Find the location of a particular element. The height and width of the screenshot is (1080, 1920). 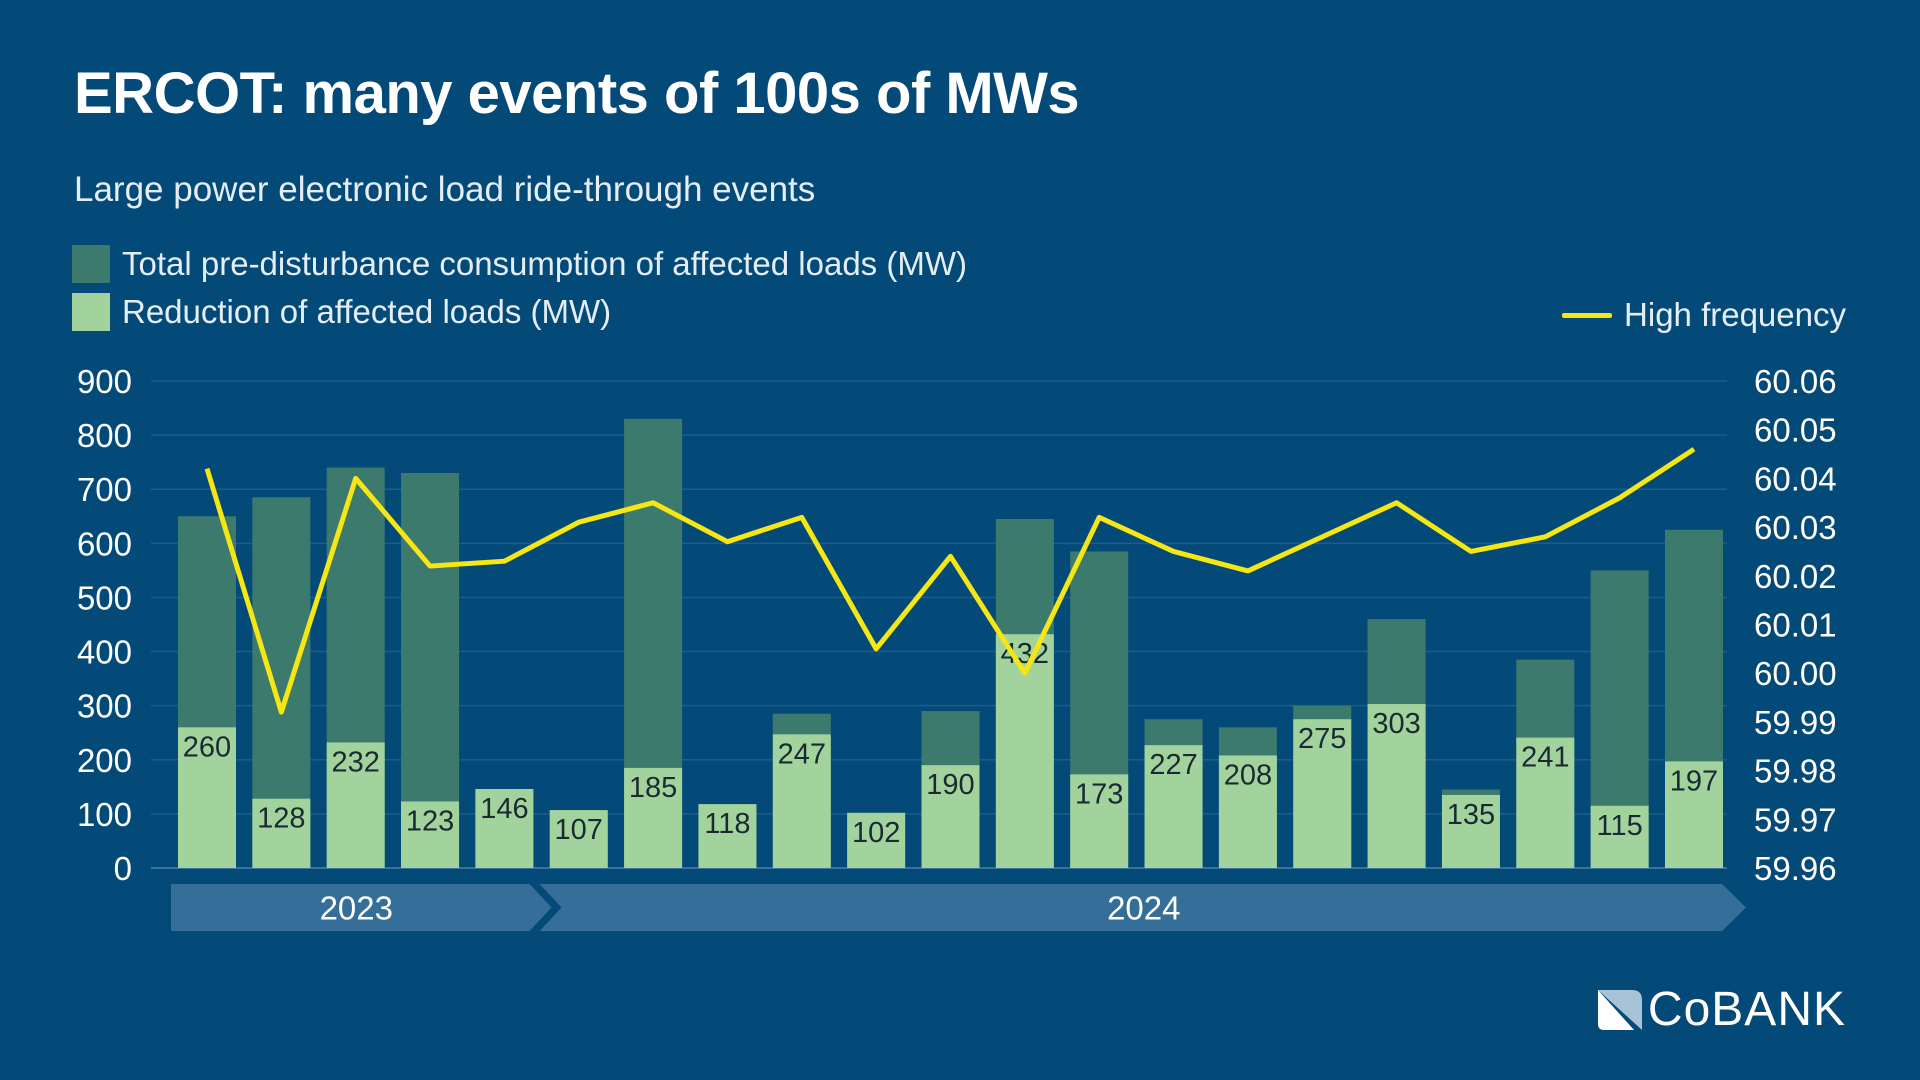

left-axis-tick-label: 800 is located at coordinates (104, 435).